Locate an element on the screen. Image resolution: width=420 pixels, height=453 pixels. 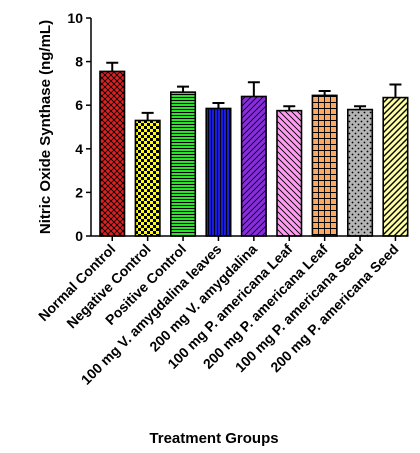
y-tick-label-3: 6 is located at coordinates (79, 105).